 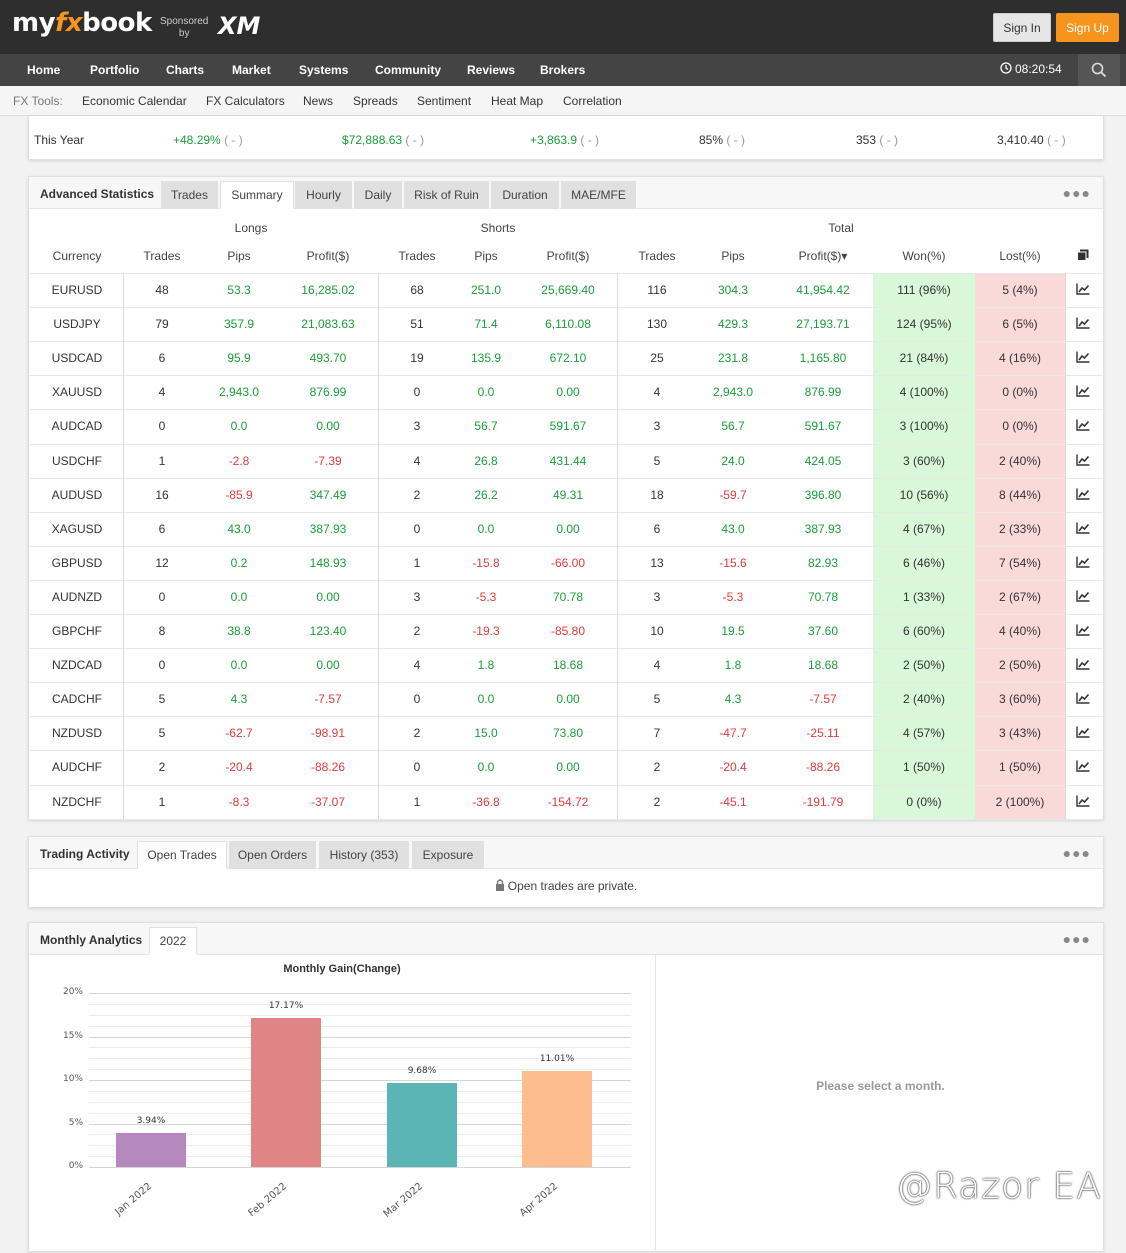 What do you see at coordinates (76, 392) in the screenshot?
I see `table-cell: XAUUSD` at bounding box center [76, 392].